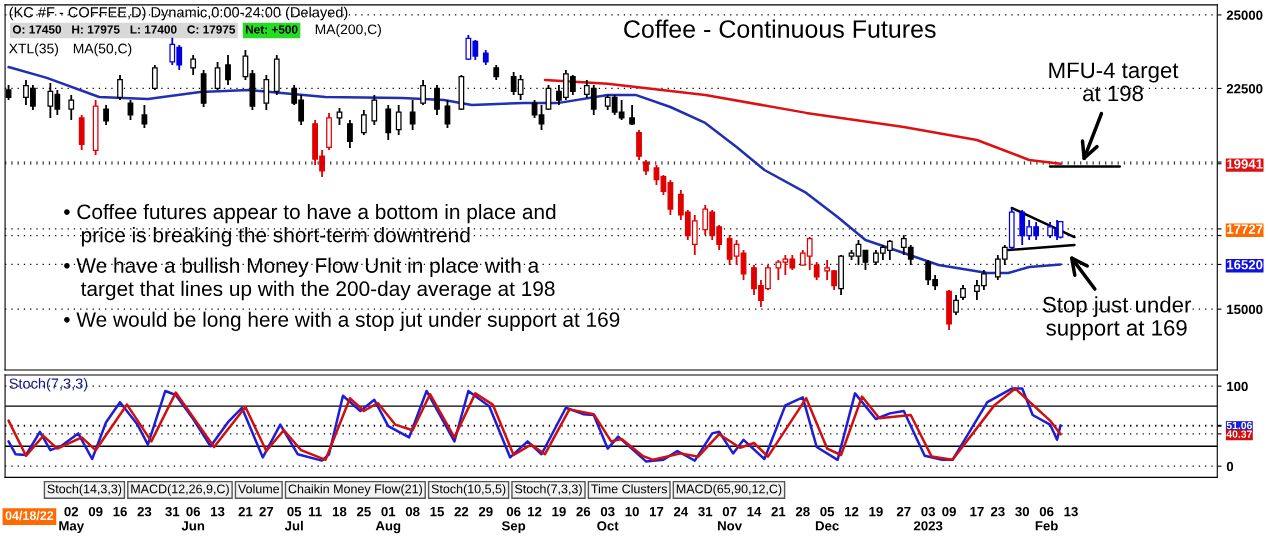 This screenshot has width=1268, height=545. I want to click on x-tick-label: 05 Dec, so click(827, 518).